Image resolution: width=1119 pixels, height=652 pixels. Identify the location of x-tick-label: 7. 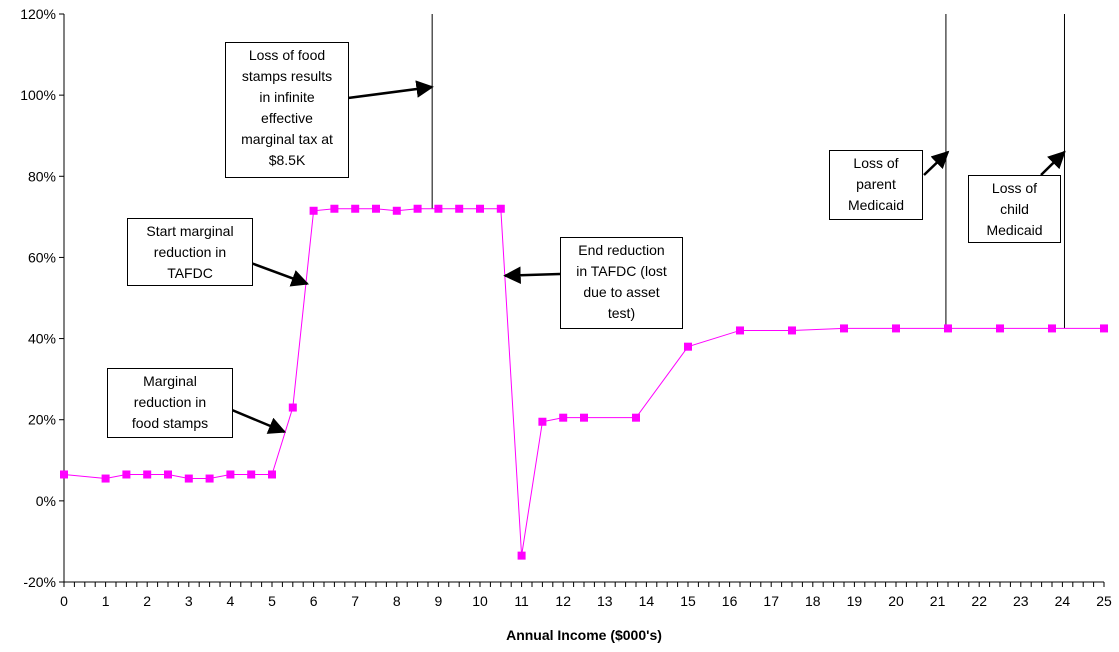
(355, 601).